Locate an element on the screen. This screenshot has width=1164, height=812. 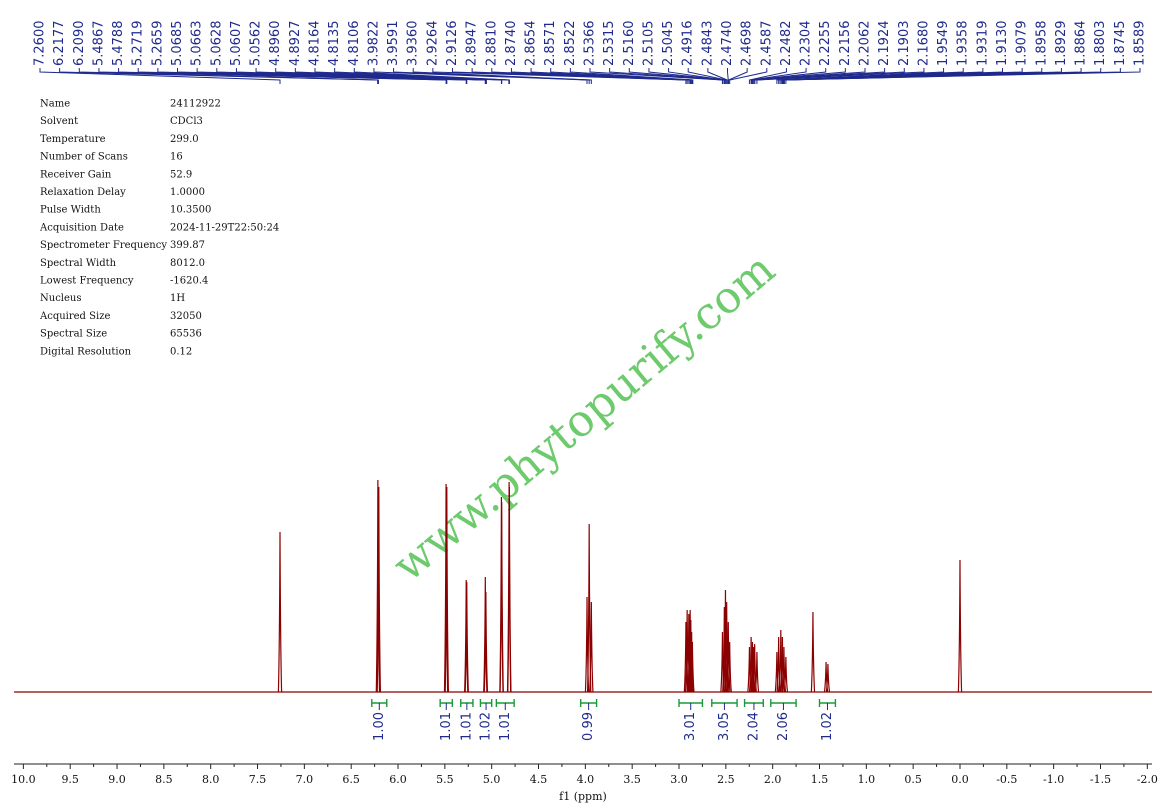
peak-label: 2.8654 is located at coordinates (531, 44).